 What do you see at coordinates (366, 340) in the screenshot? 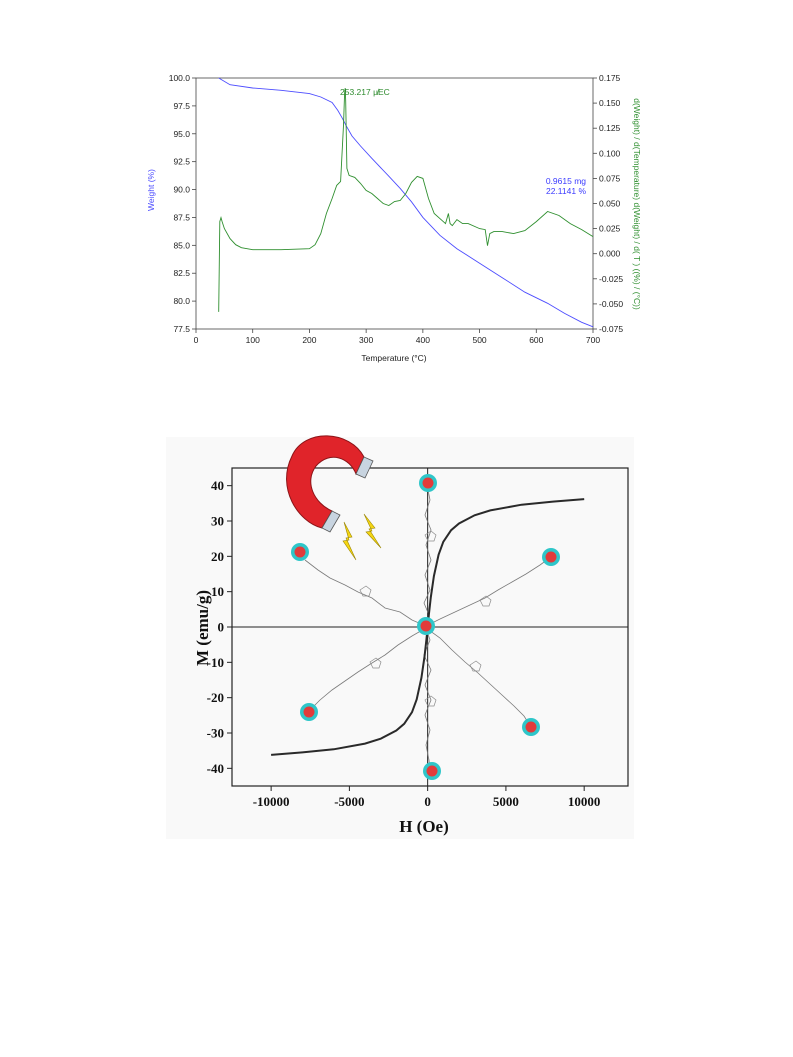
I see `tga-x-tick-label: 300` at bounding box center [366, 340].